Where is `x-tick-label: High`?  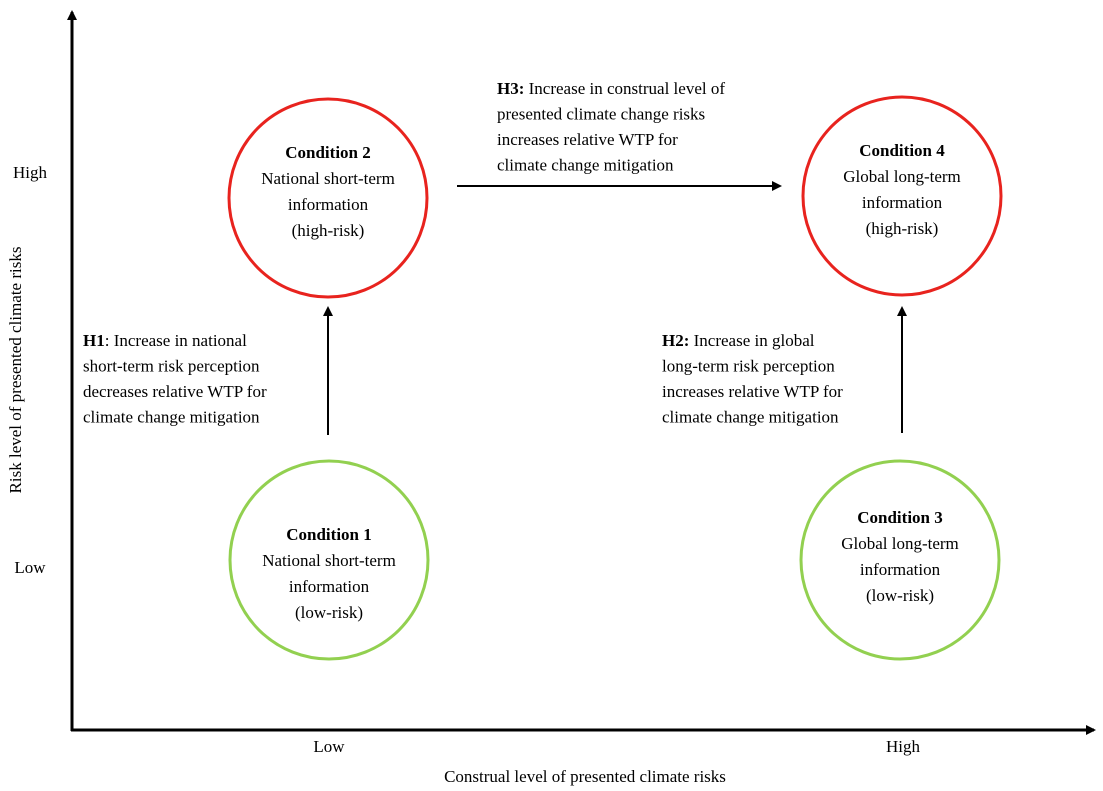
x-tick-label: High is located at coordinates (903, 746).